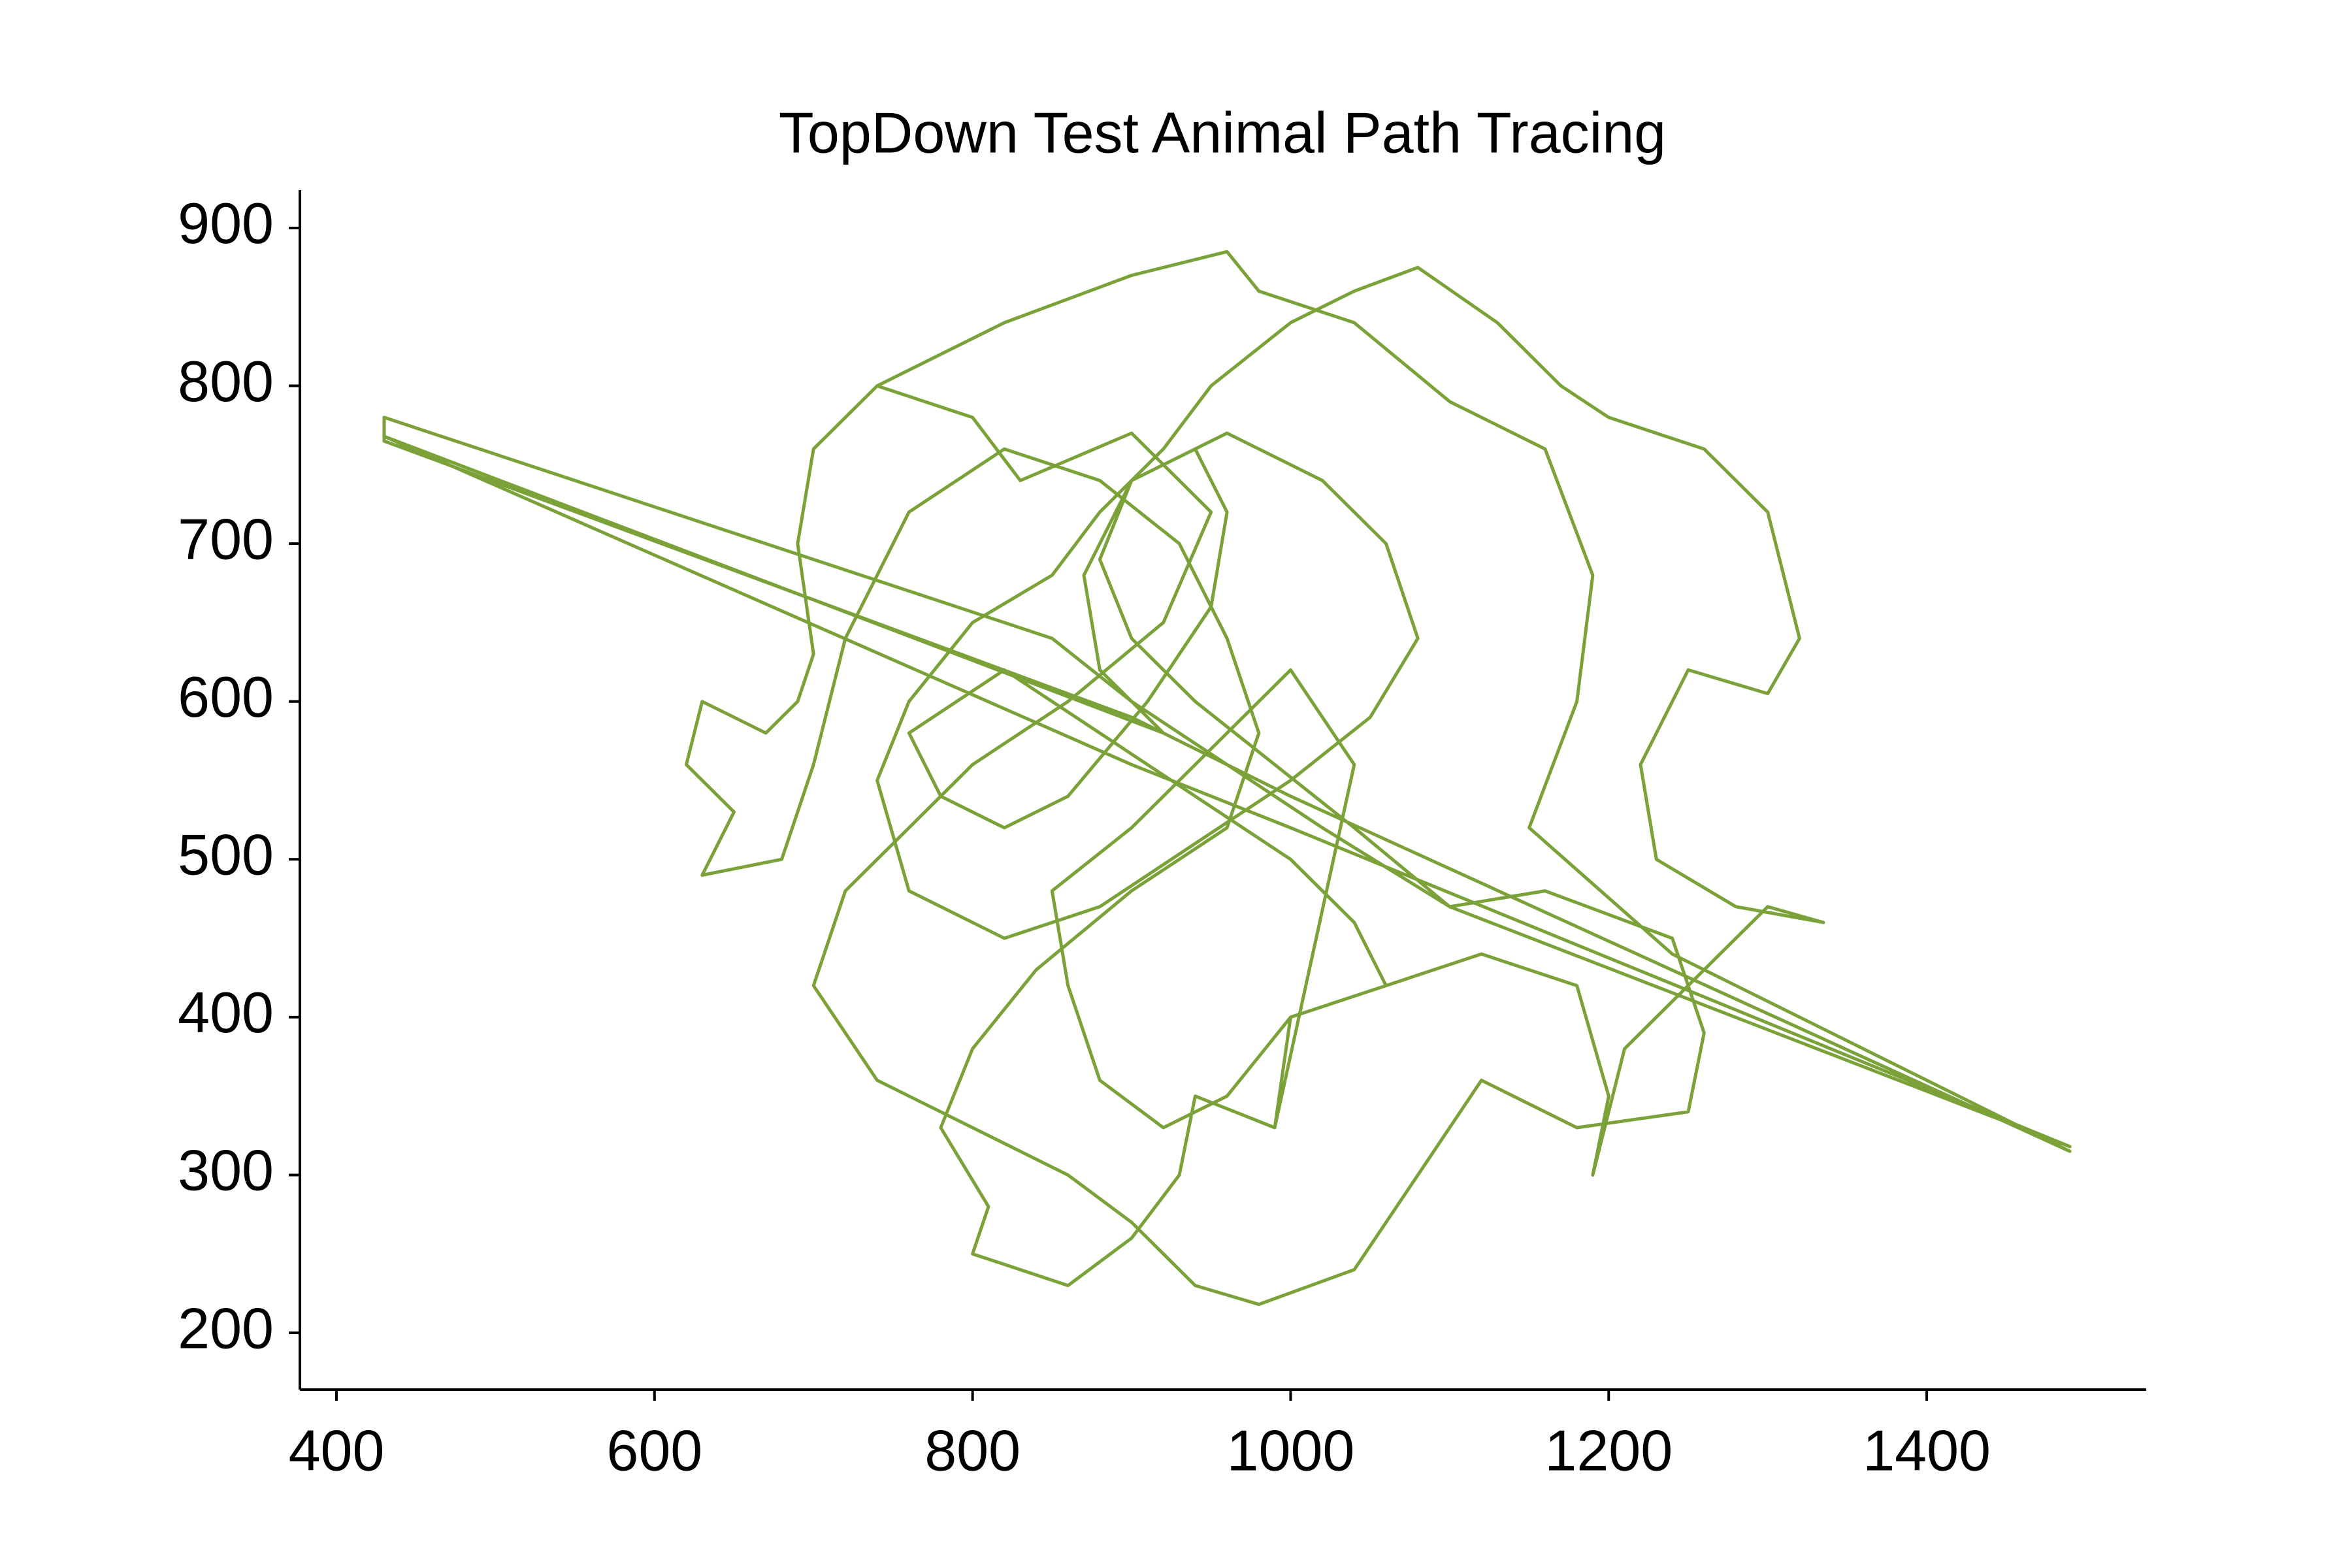 This screenshot has width=2352, height=1568. I want to click on y-tick-label: 400, so click(226, 1012).